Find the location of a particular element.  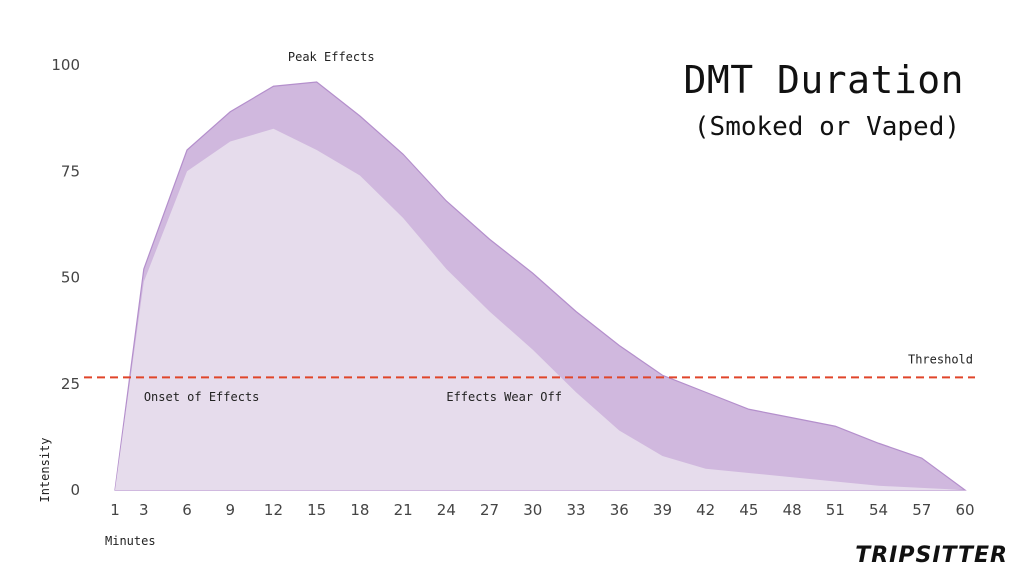

annotation-label: Onset of Effects is located at coordinates (202, 397).